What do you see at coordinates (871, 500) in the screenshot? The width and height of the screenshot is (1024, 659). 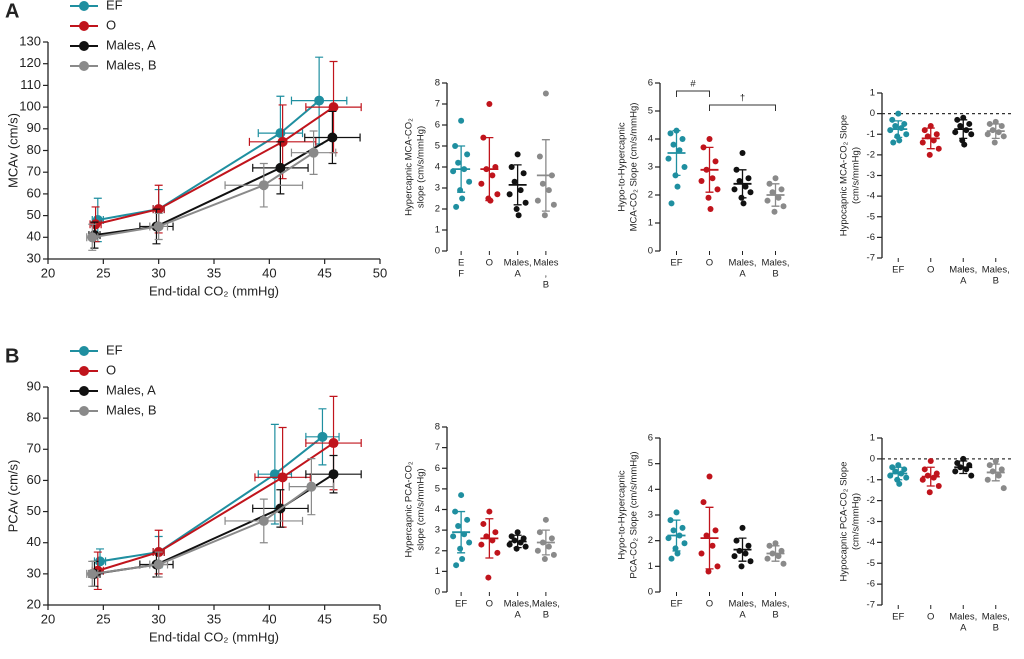 I see `y-tick-label: -2` at bounding box center [871, 500].